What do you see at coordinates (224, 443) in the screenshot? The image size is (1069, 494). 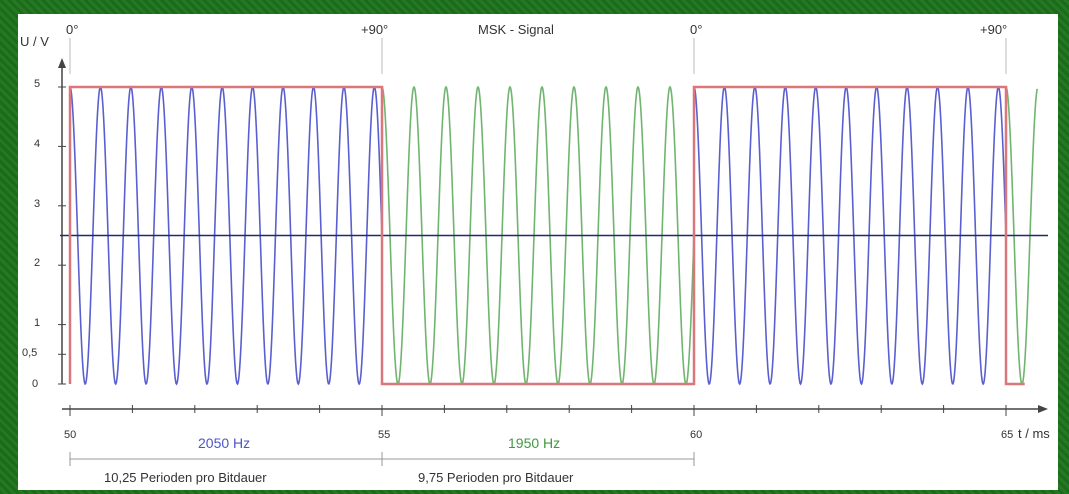 I see `frequency-label-blue: 2050 Hz` at bounding box center [224, 443].